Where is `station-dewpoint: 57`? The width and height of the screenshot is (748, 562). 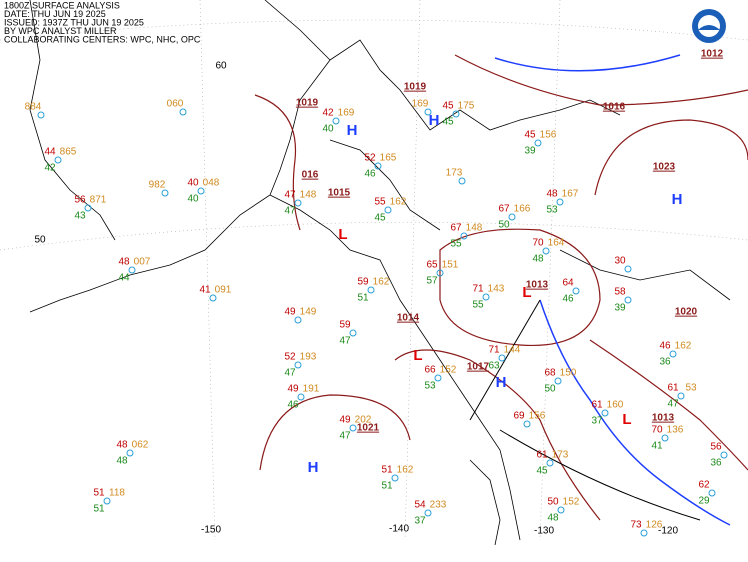 station-dewpoint: 57 is located at coordinates (432, 281).